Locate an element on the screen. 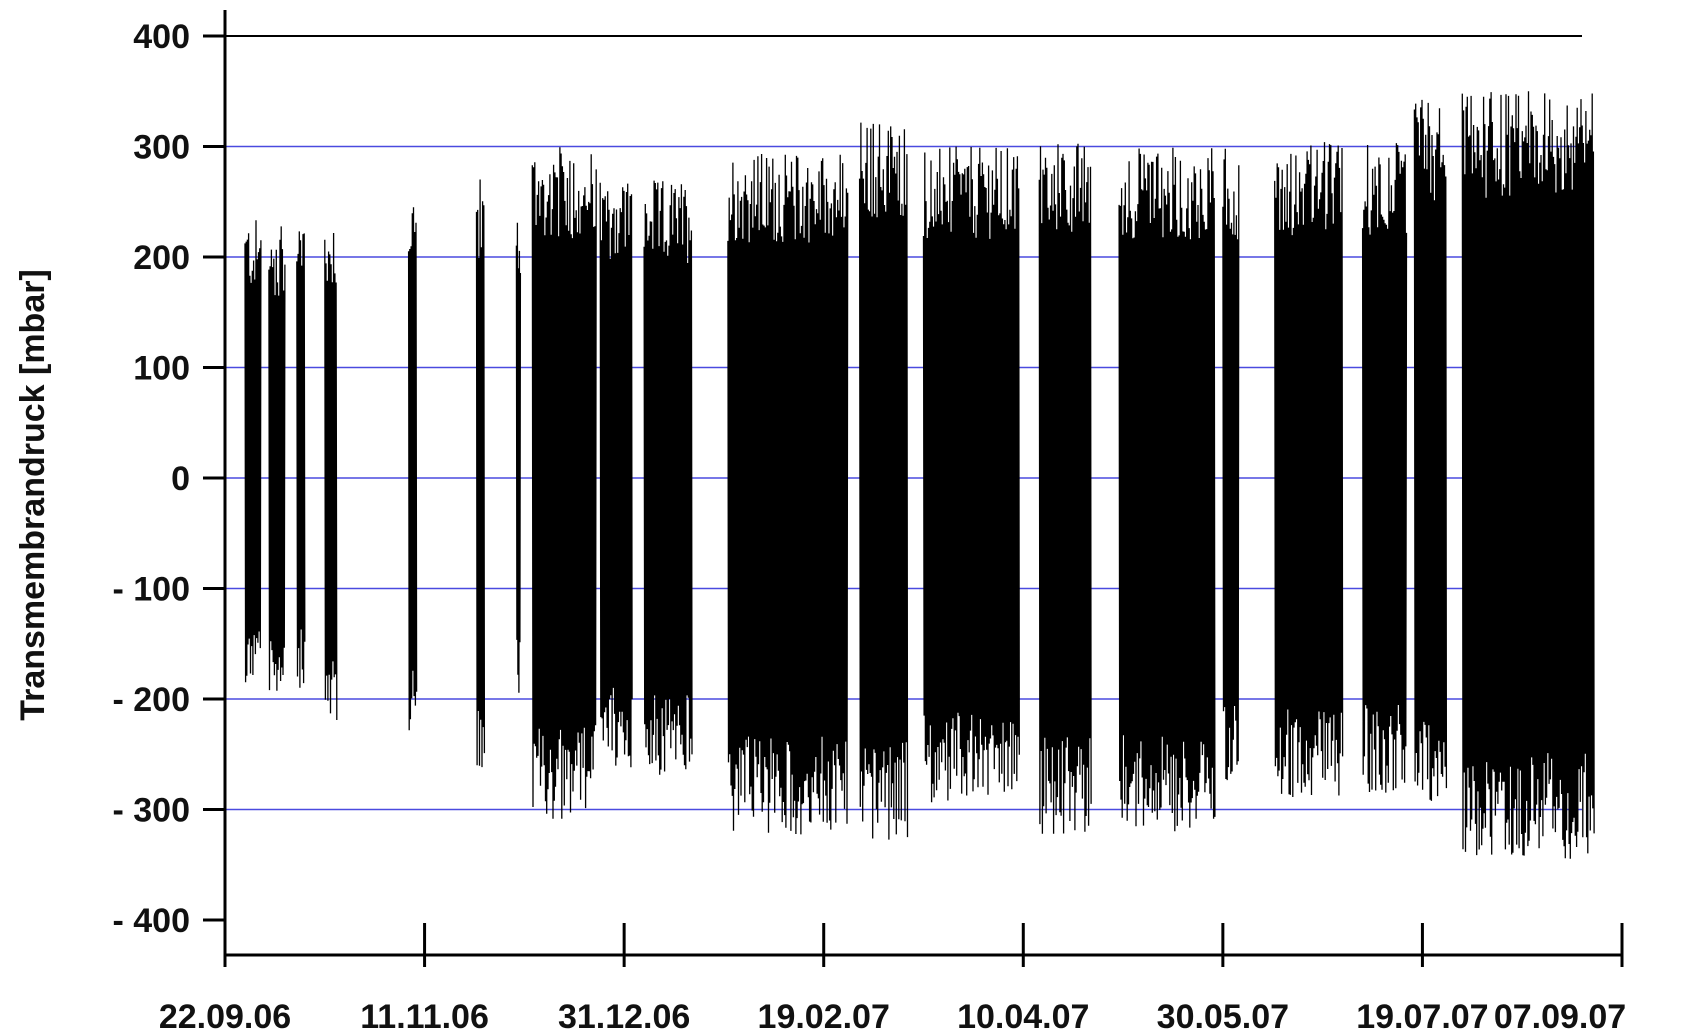  y-tick-layer: 400 300 200 100 0 - 100 - 200 - 300 - 400 is located at coordinates (169, 479).